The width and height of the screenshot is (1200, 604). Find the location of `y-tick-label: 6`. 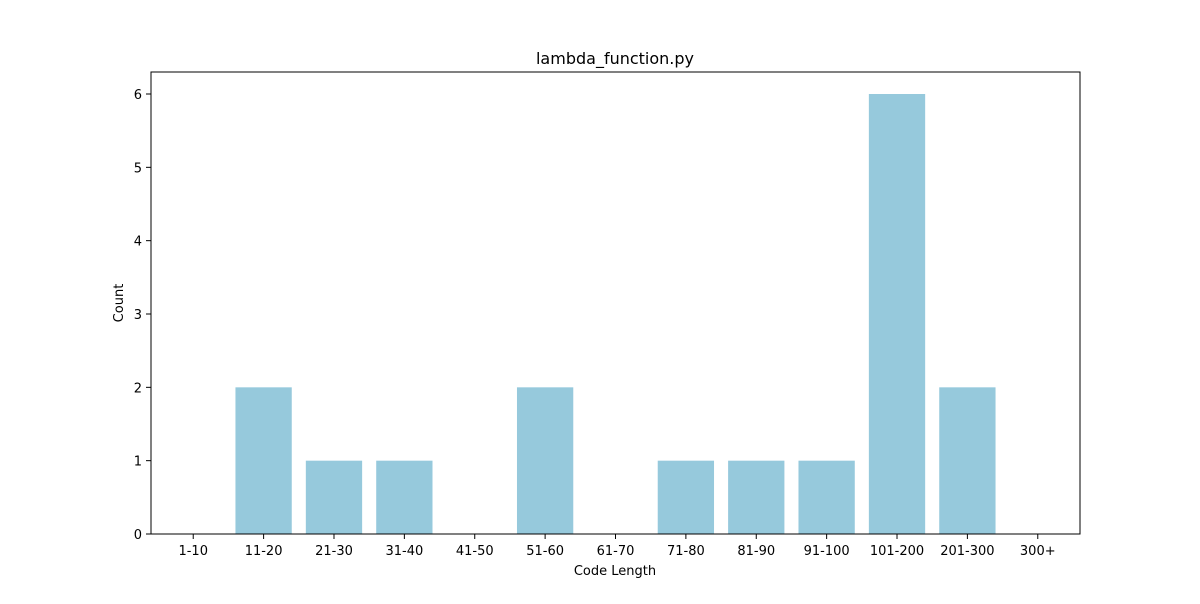

y-tick-label: 6 is located at coordinates (138, 95).